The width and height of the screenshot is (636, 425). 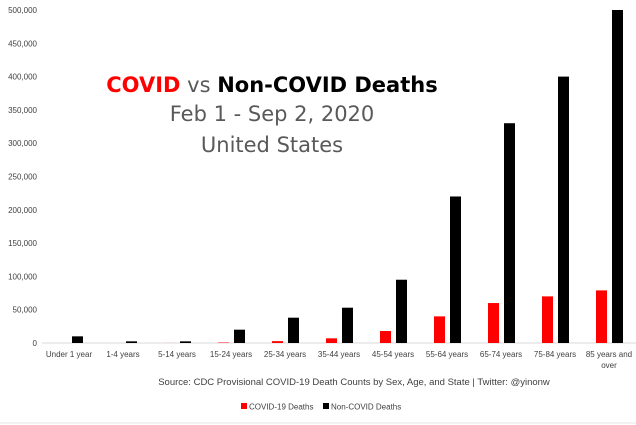 I want to click on y-tick-label: 250,000, so click(x=22, y=177).